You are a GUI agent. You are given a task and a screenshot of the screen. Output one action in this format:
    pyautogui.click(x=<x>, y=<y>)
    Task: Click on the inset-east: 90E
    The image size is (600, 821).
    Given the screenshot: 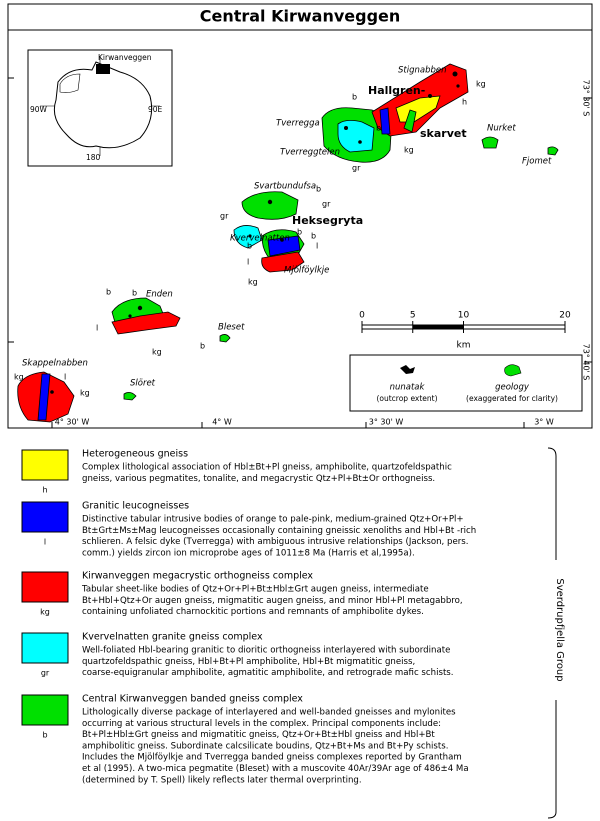 What is the action you would take?
    pyautogui.click(x=155, y=109)
    